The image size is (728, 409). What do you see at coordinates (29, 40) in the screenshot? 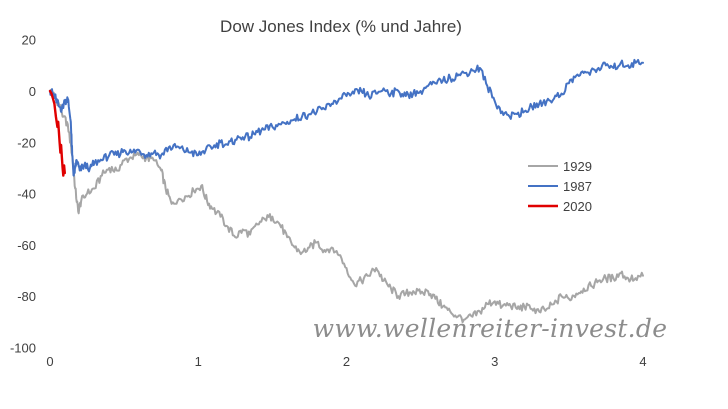
I see `y-tick-label: 20` at bounding box center [29, 40].